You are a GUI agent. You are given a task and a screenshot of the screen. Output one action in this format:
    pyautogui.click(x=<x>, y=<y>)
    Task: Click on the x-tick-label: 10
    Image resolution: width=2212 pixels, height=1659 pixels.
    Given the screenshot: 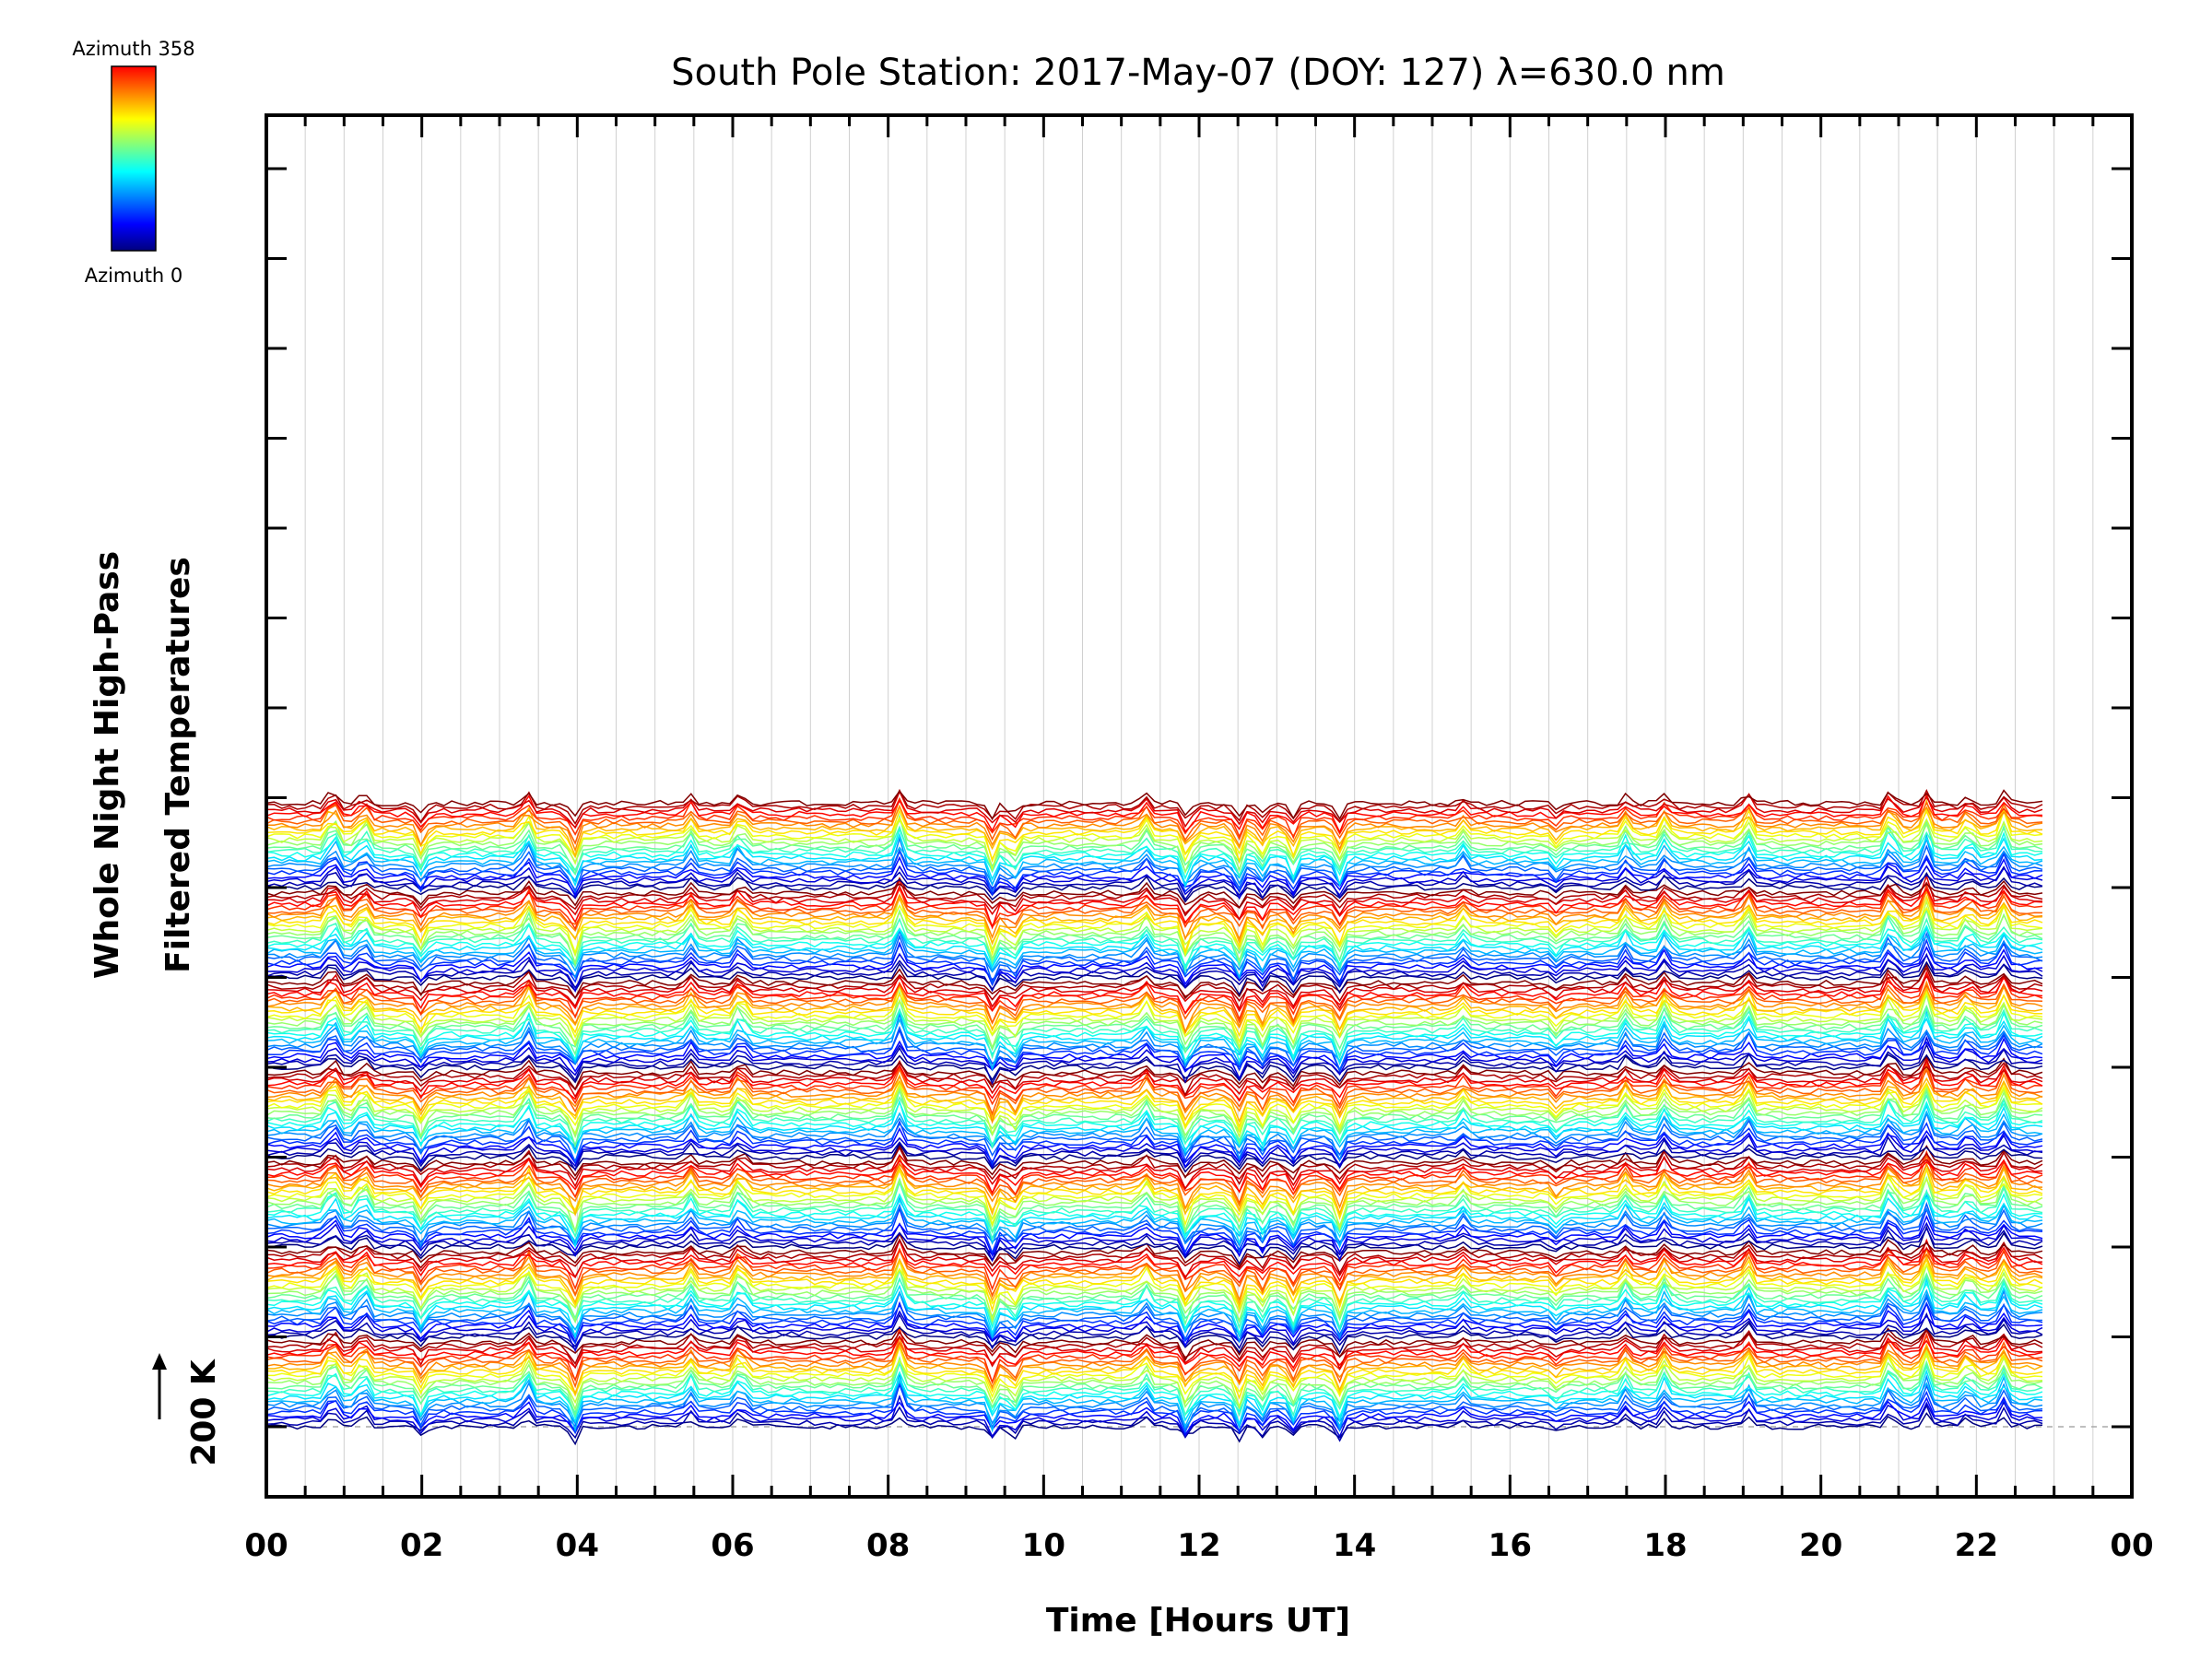 What is the action you would take?
    pyautogui.click(x=1043, y=1545)
    